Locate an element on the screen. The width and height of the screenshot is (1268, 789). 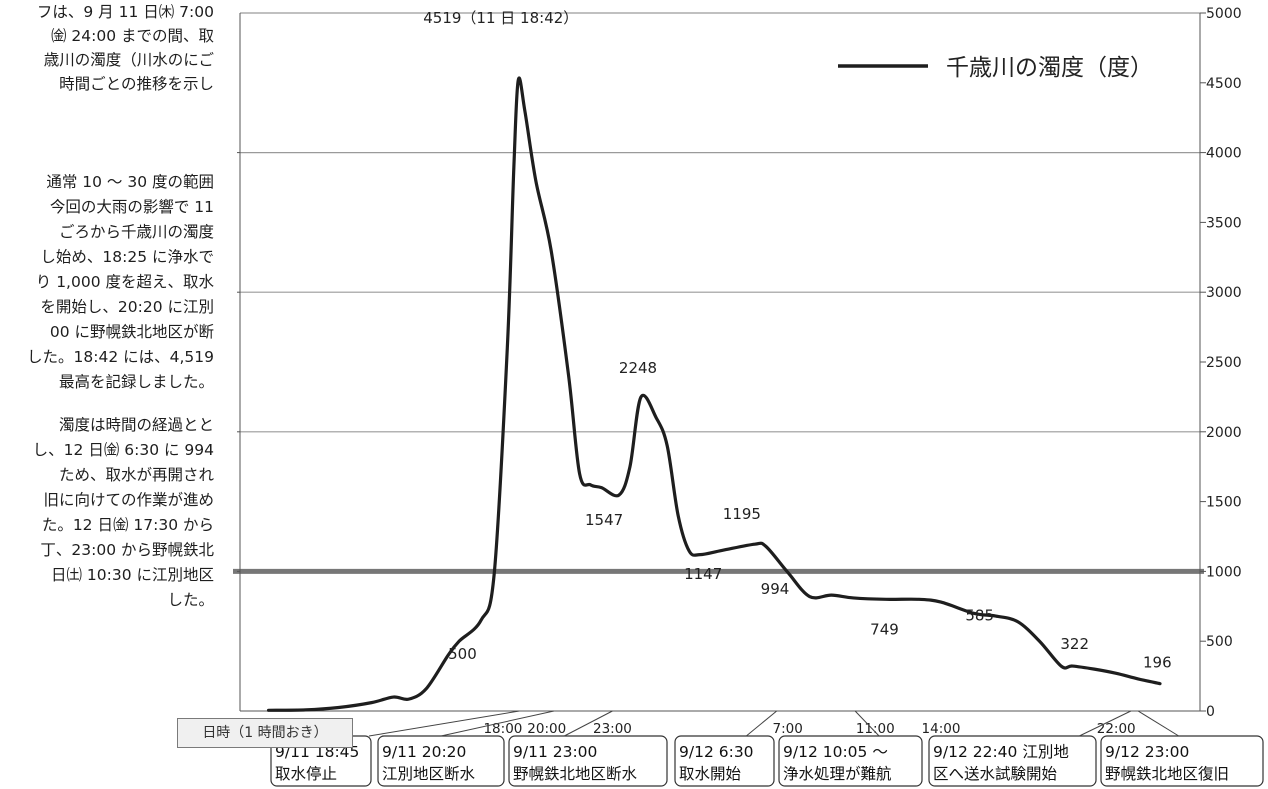
event-description: 浄水処理が難航 is located at coordinates (837, 774).